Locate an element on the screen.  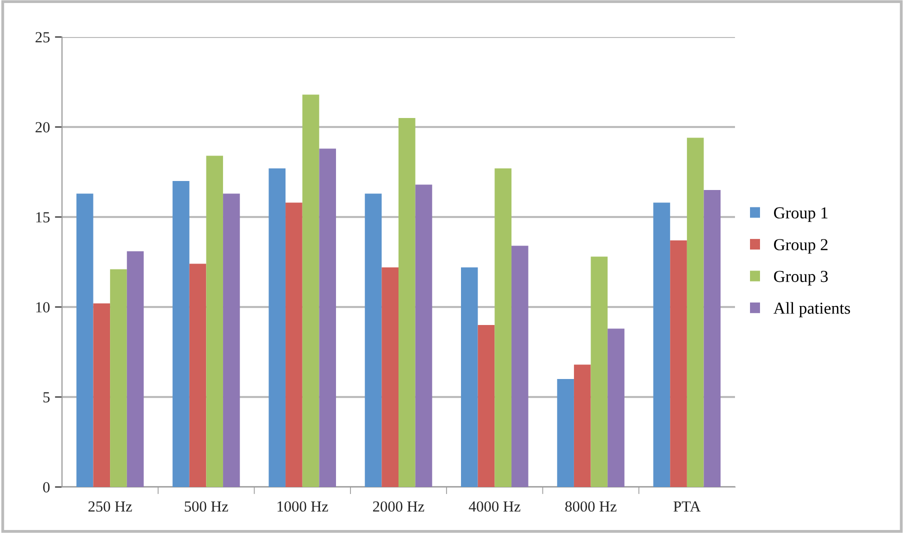
y-tick-label: 10 is located at coordinates (43, 307).